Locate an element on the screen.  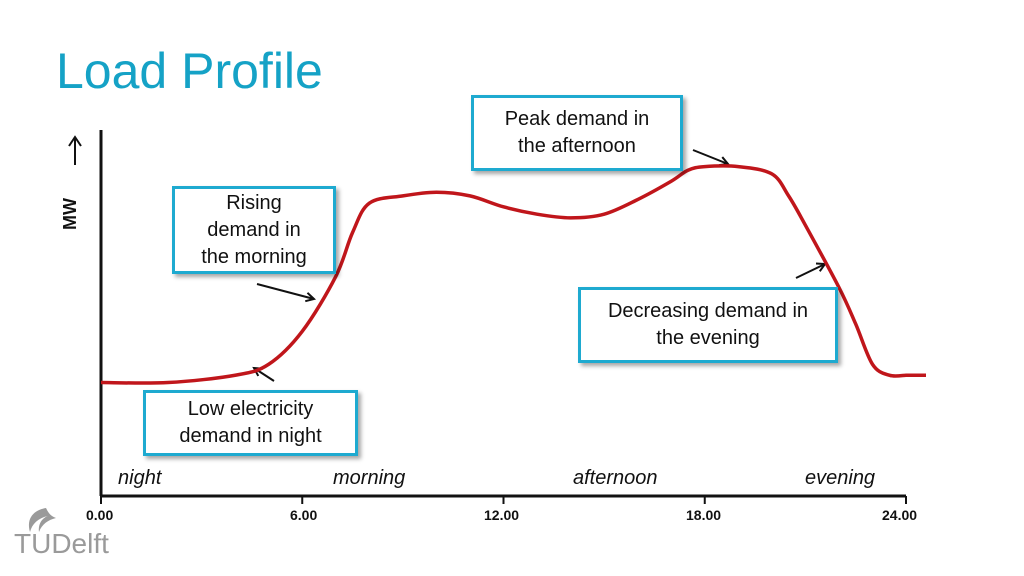
tudelft-logo-text: TUDelft is located at coordinates (61, 543).